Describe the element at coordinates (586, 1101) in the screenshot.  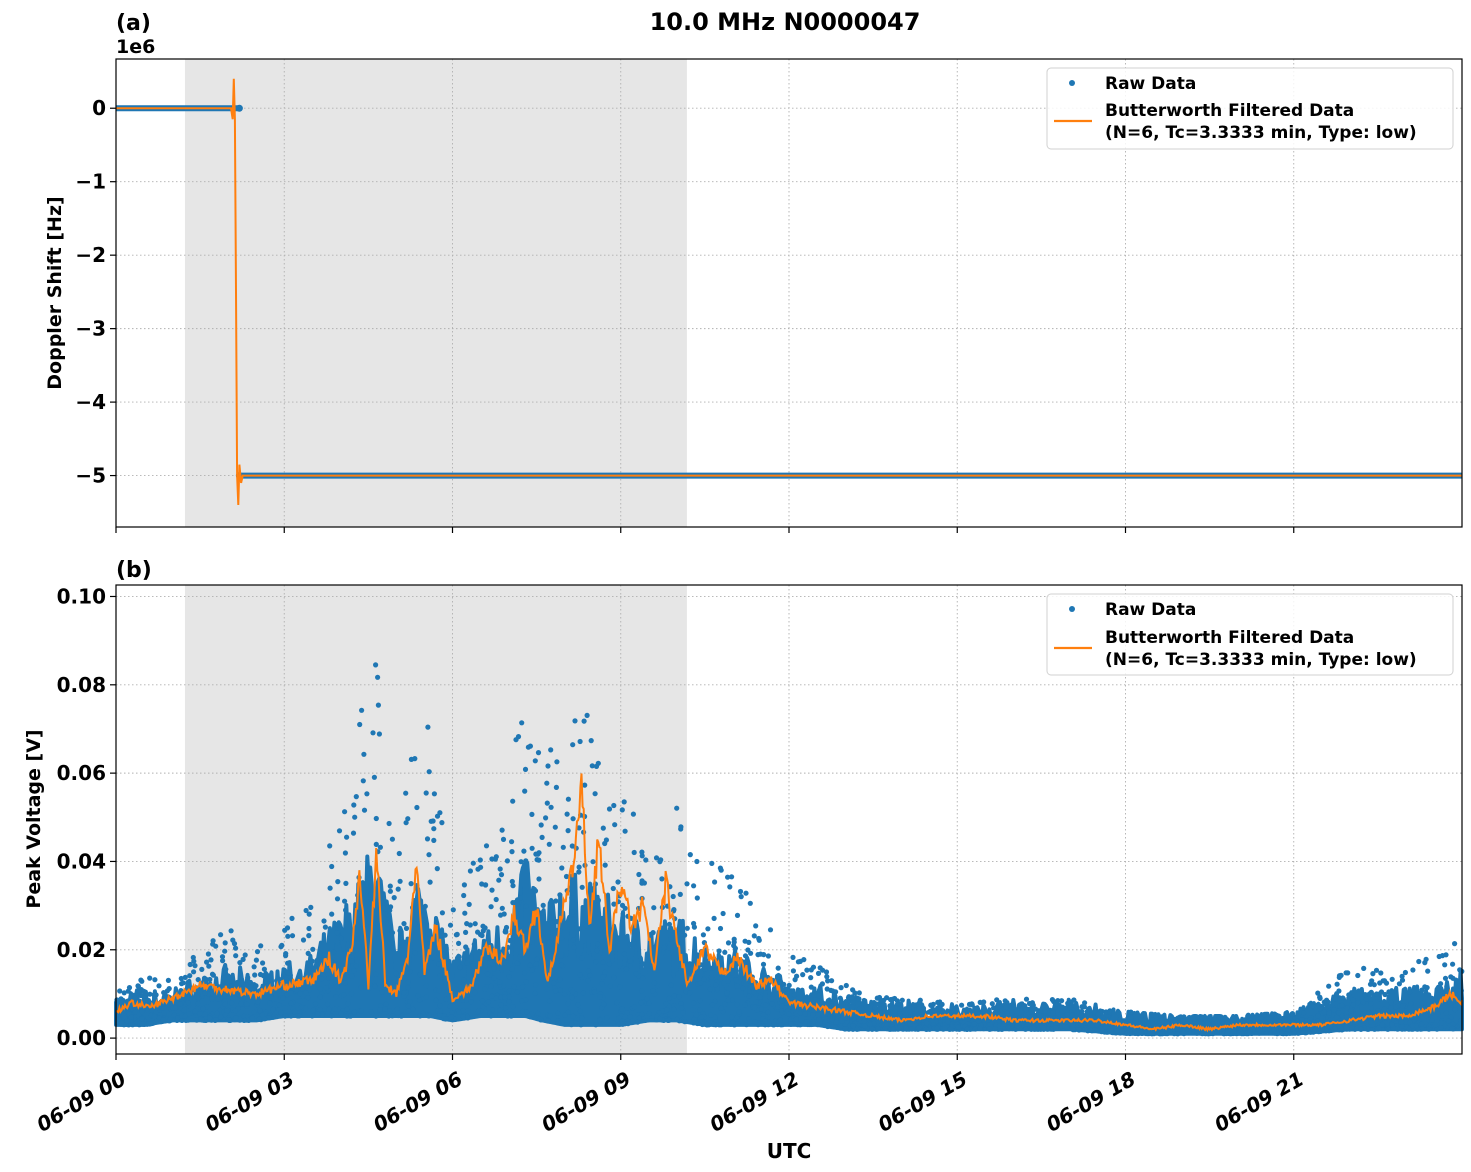
I see `x-tick-label: 06-09 09` at that location.